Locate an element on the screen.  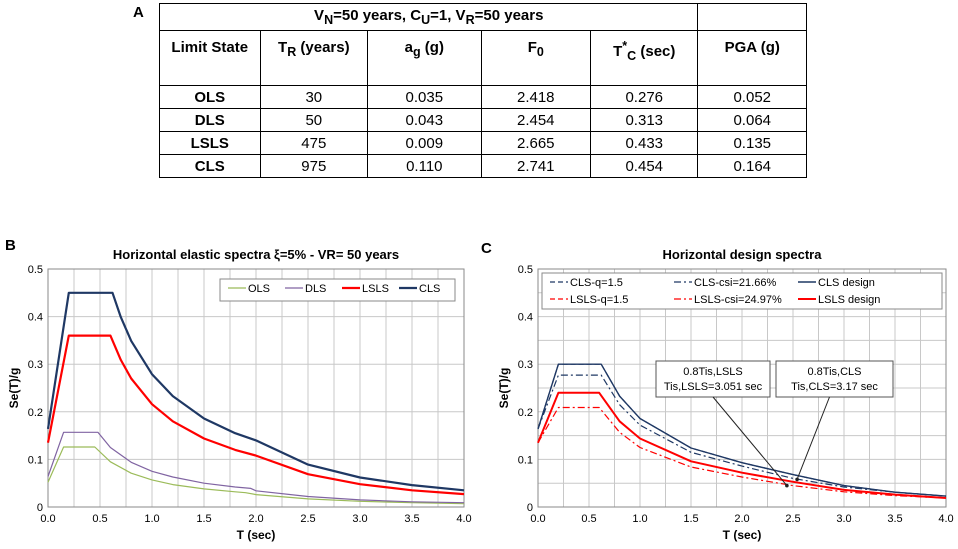
table-row: DLS 50 0.043 2.454 0.313 0.064 is located at coordinates (483, 120).